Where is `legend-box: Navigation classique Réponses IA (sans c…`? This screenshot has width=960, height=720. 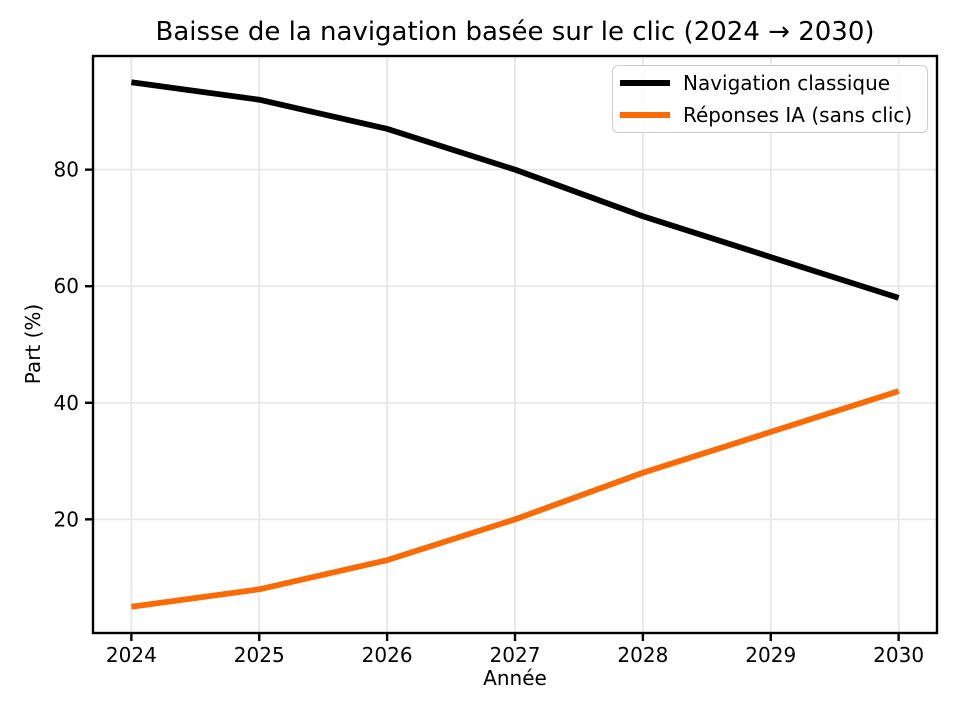
legend-box: Navigation classique Réponses IA (sans c… is located at coordinates (770, 99).